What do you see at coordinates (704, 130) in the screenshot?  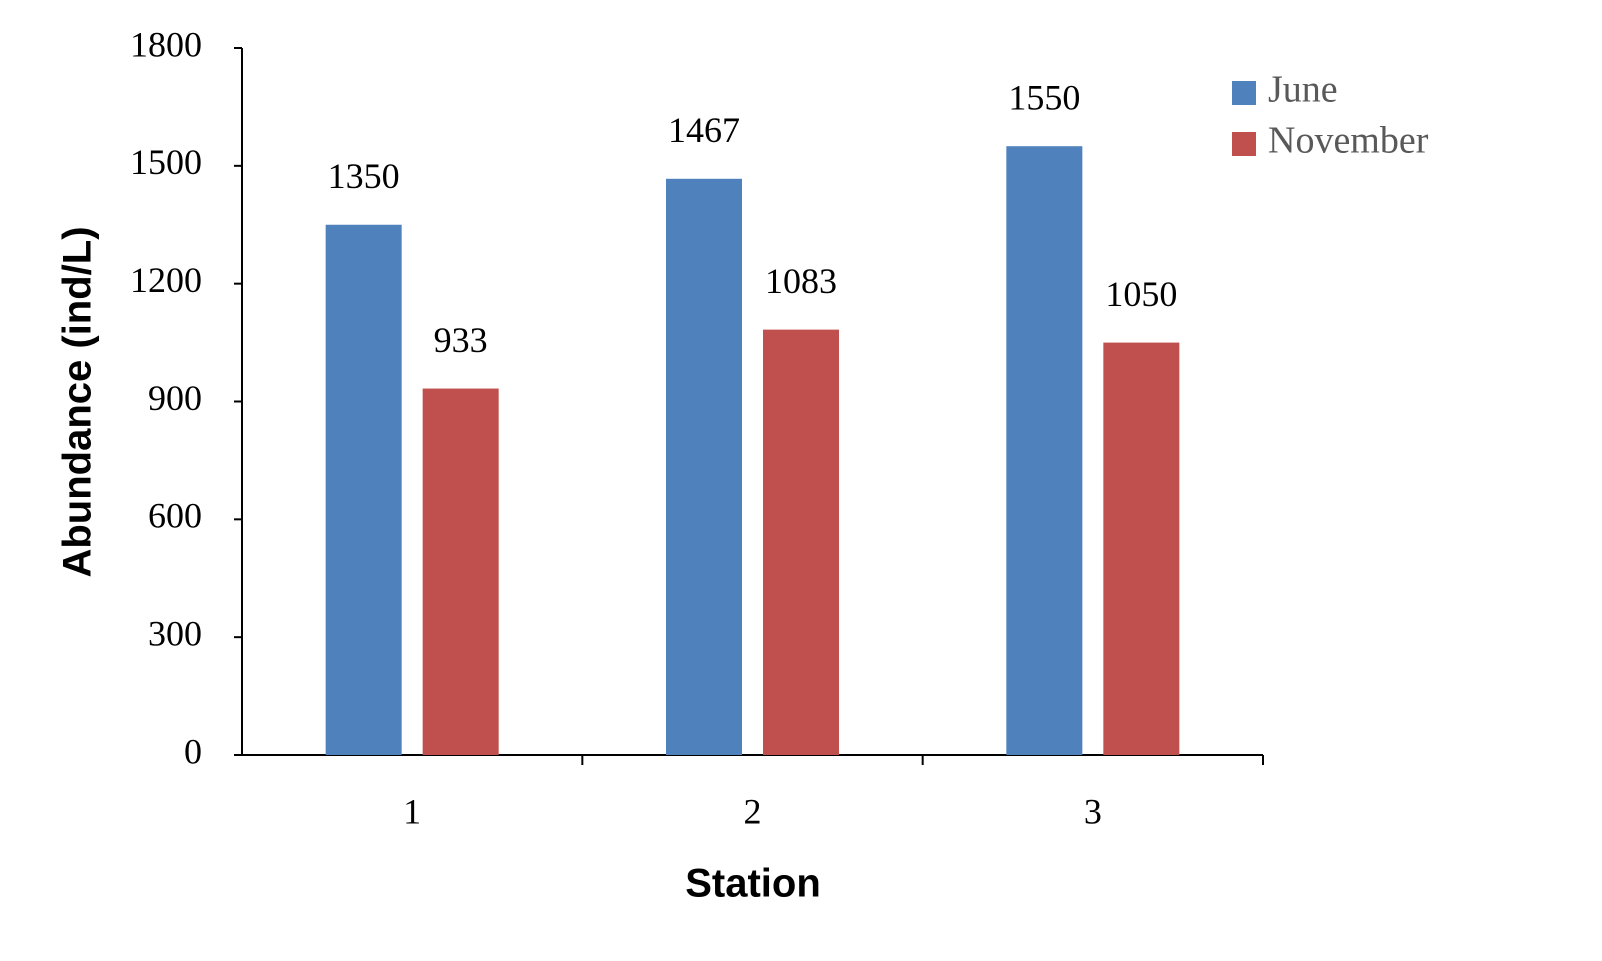 I see `data-label: 1467` at bounding box center [704, 130].